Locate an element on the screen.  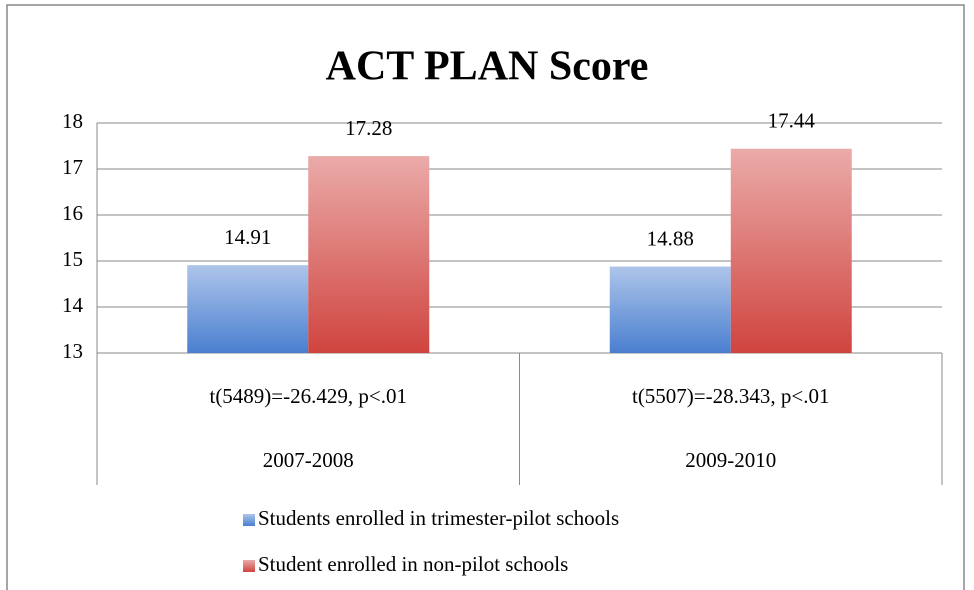
annotation: t(5489)=-26.429, p<.01 is located at coordinates (308, 396).